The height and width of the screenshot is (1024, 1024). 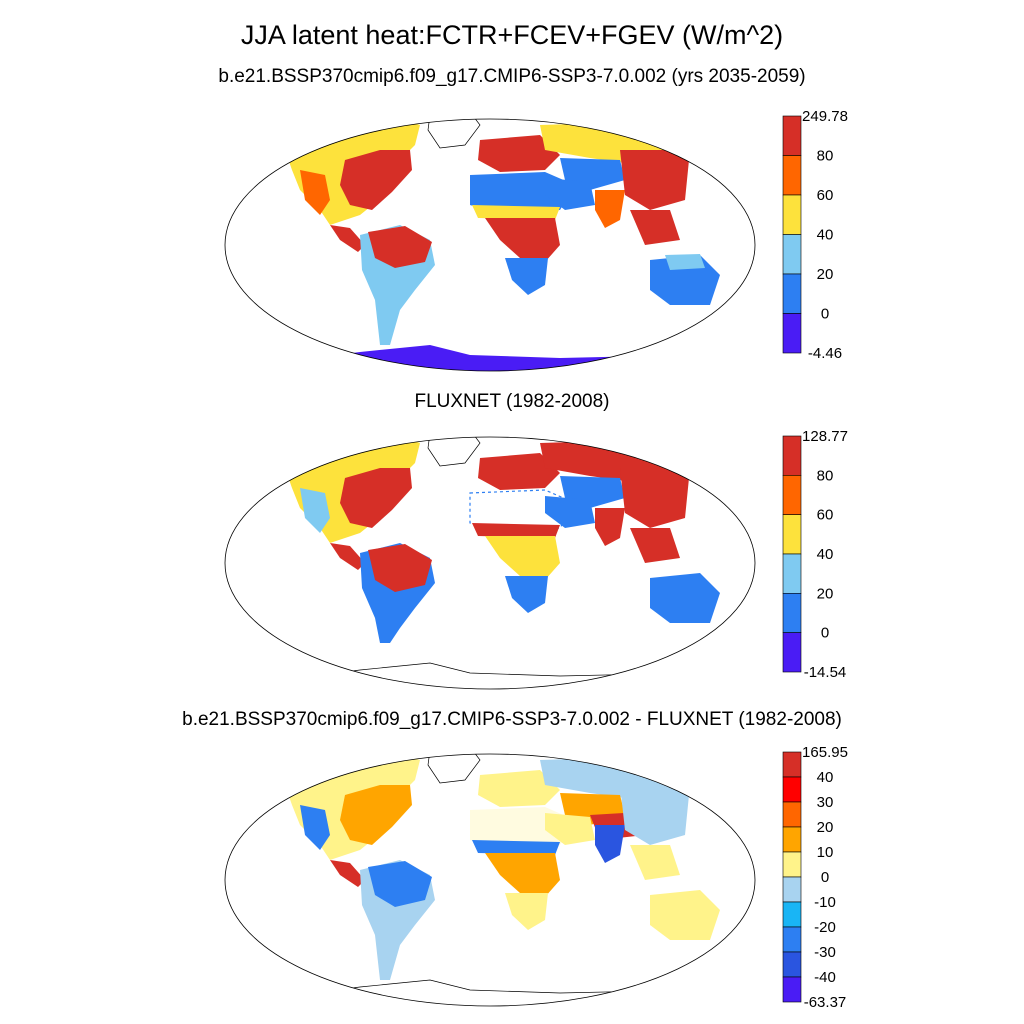 What do you see at coordinates (825, 436) in the screenshot?
I see `colorbar-max-label: 128.77` at bounding box center [825, 436].